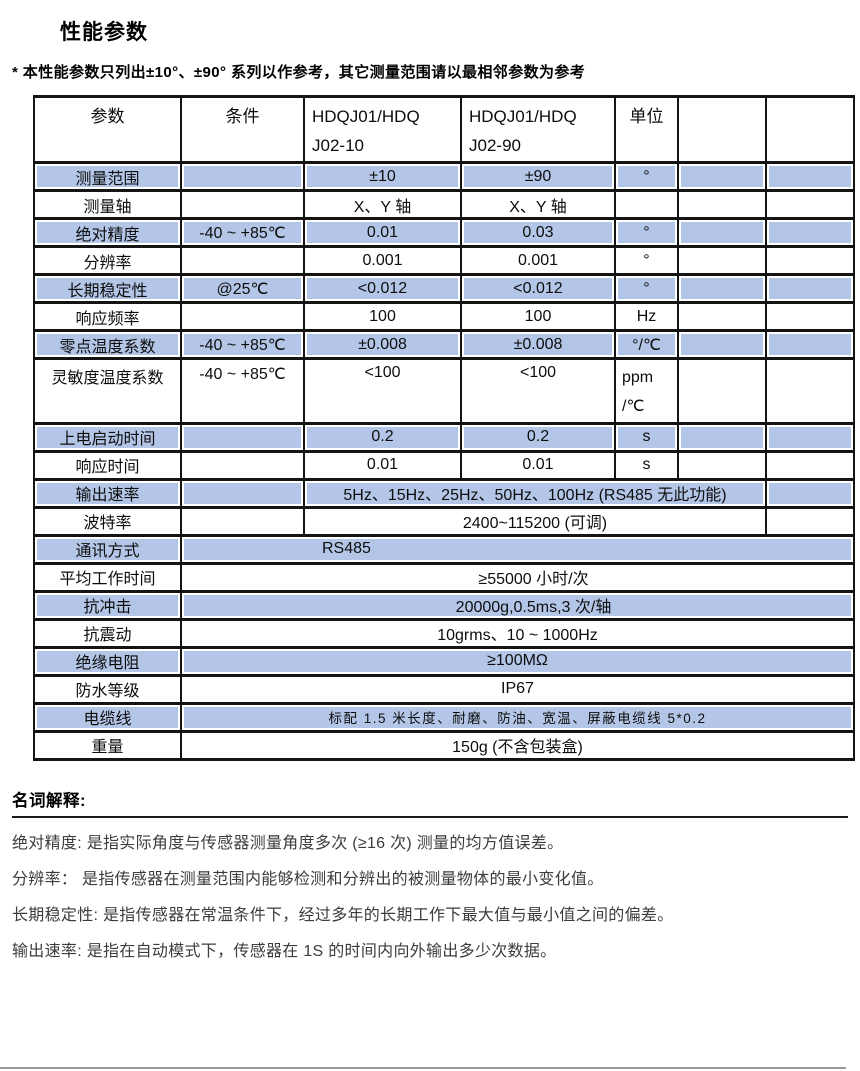 This screenshot has height=1071, width=860. What do you see at coordinates (107, 605) in the screenshot?
I see `param-cell: 抗冲击` at bounding box center [107, 605].